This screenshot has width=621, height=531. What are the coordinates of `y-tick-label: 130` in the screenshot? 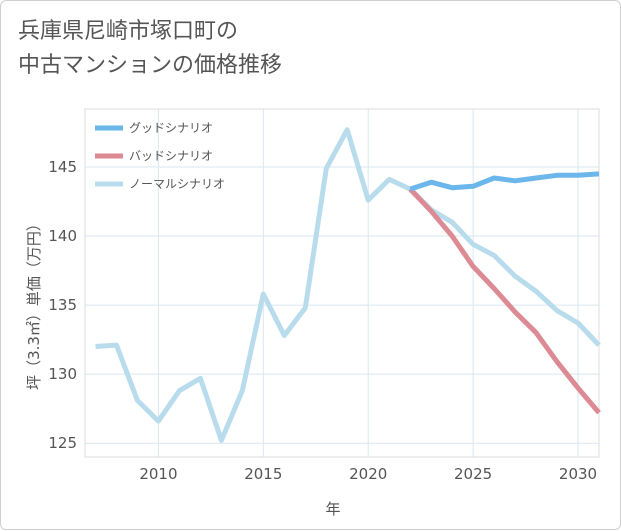 It's located at (62, 374).